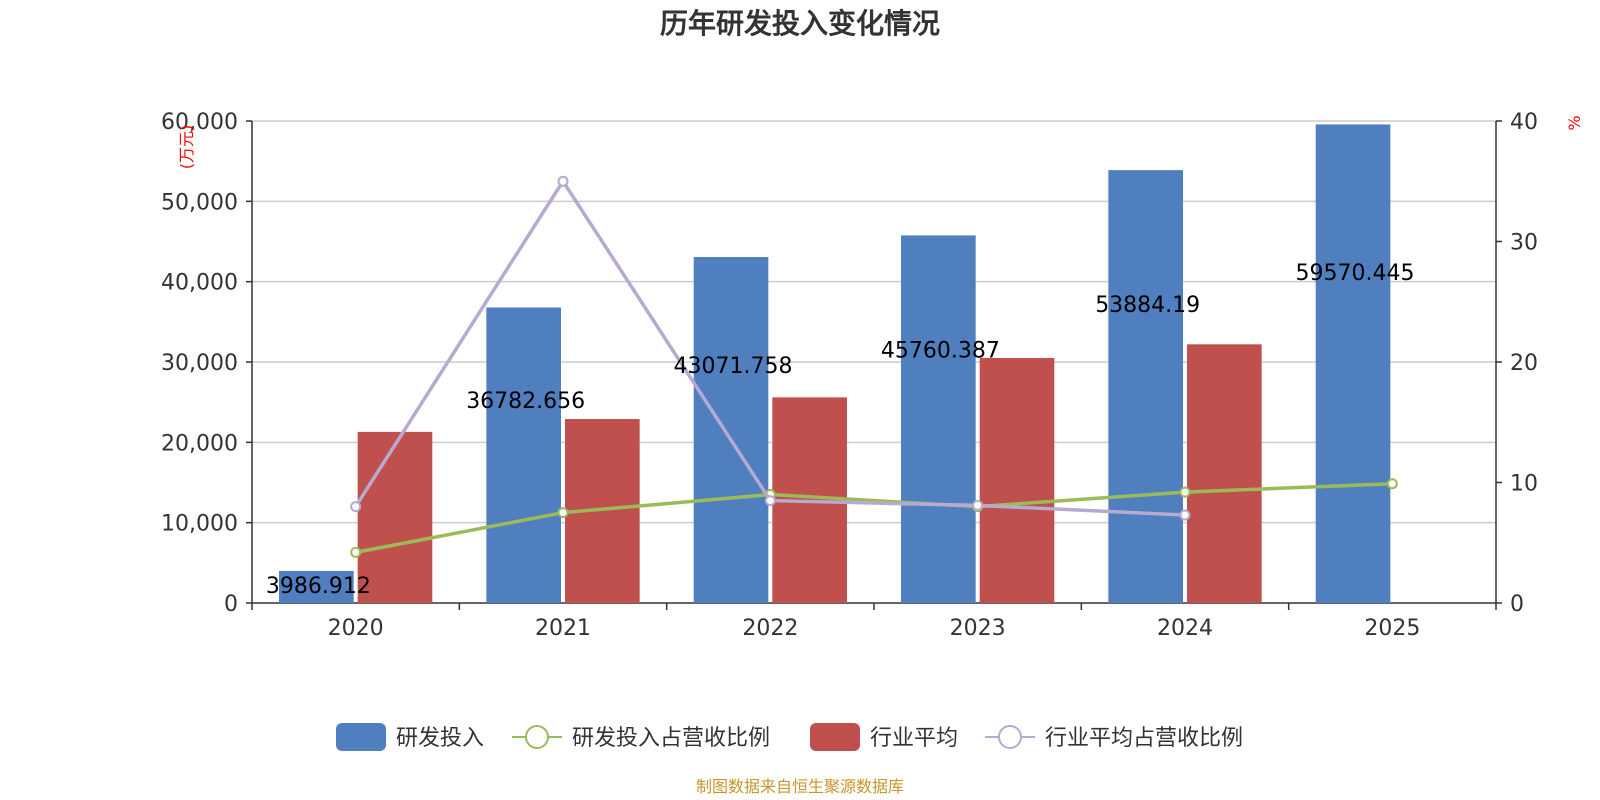 This screenshot has height=800, width=1600. I want to click on left-axis-tick-label: 0, so click(231, 604).